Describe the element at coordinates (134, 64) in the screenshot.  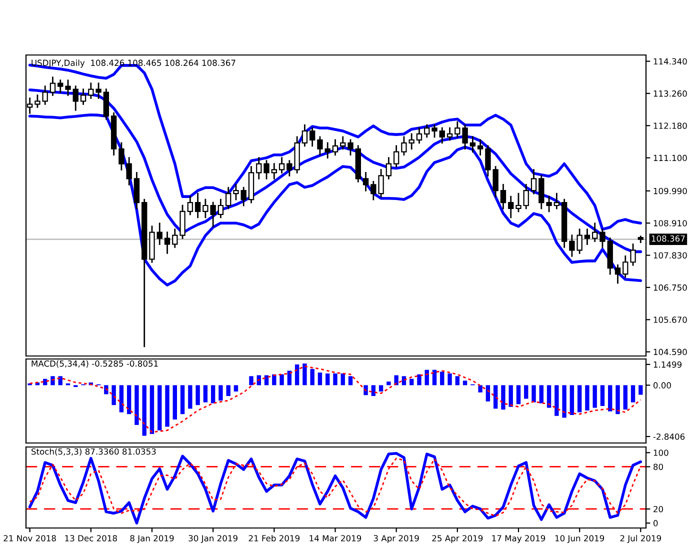
I see `text: USDJPY,Daily 108.426 108.465 108.264 108.367` at that location.